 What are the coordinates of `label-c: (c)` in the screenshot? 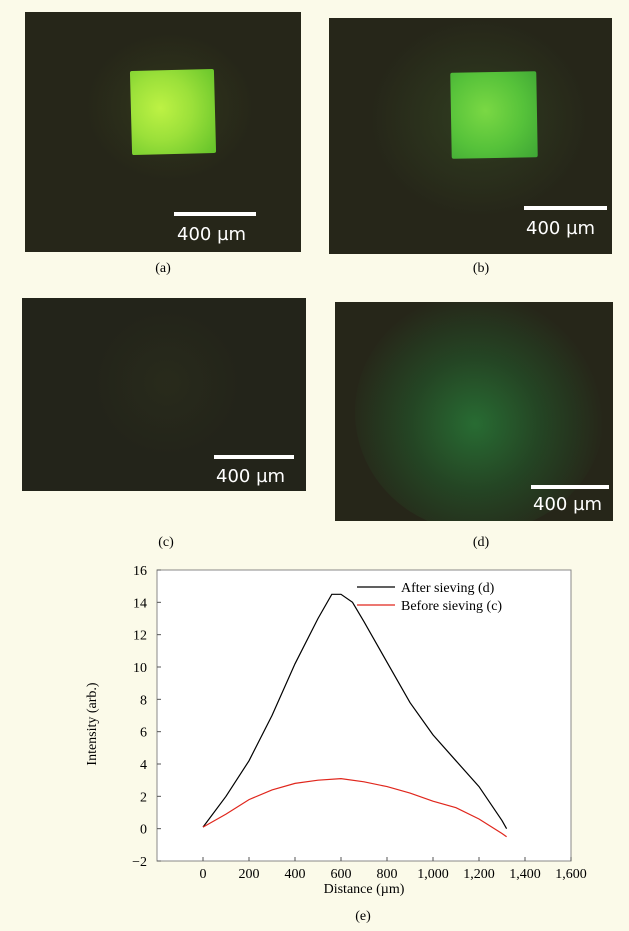 It's located at (166, 542).